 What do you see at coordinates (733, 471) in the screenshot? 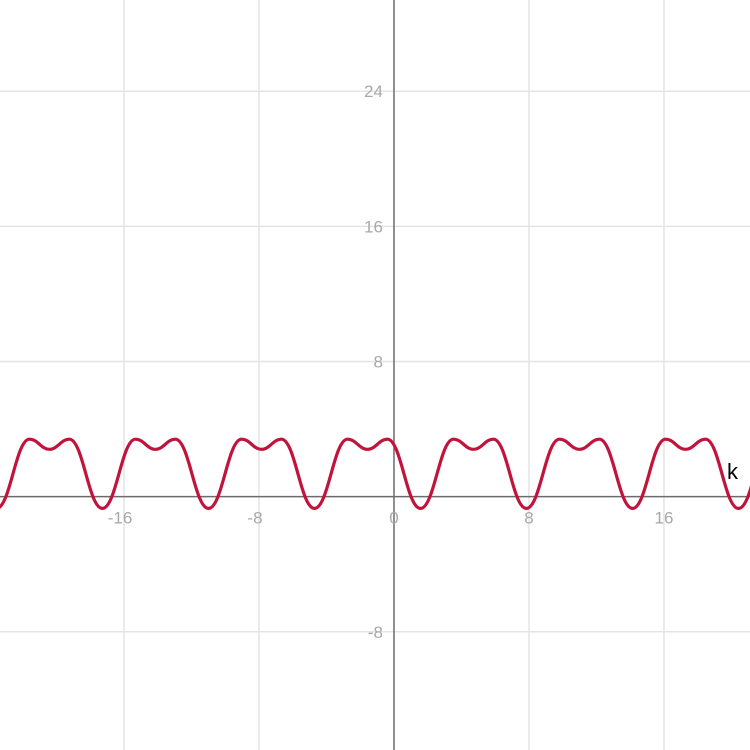
I see `x-axis-label: k` at bounding box center [733, 471].